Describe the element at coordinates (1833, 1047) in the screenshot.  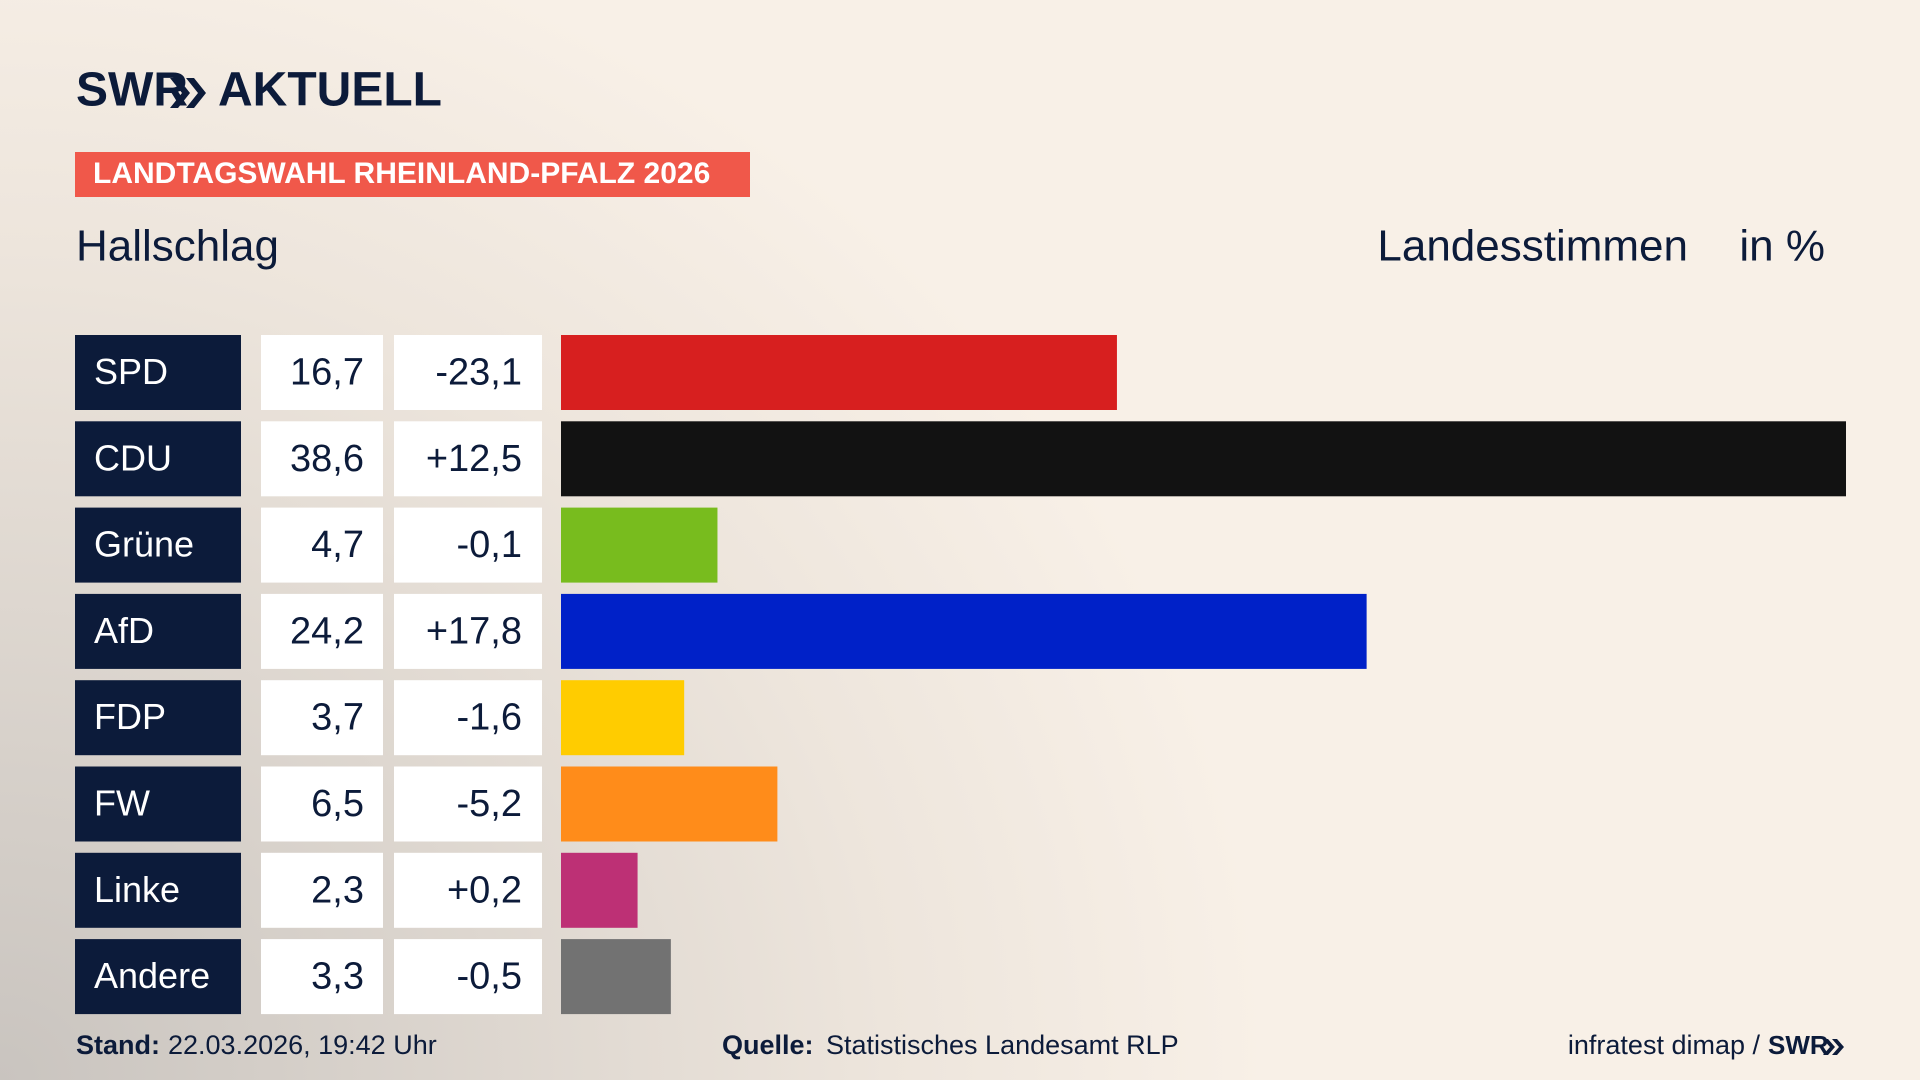
I see `credit-chevrons` at that location.